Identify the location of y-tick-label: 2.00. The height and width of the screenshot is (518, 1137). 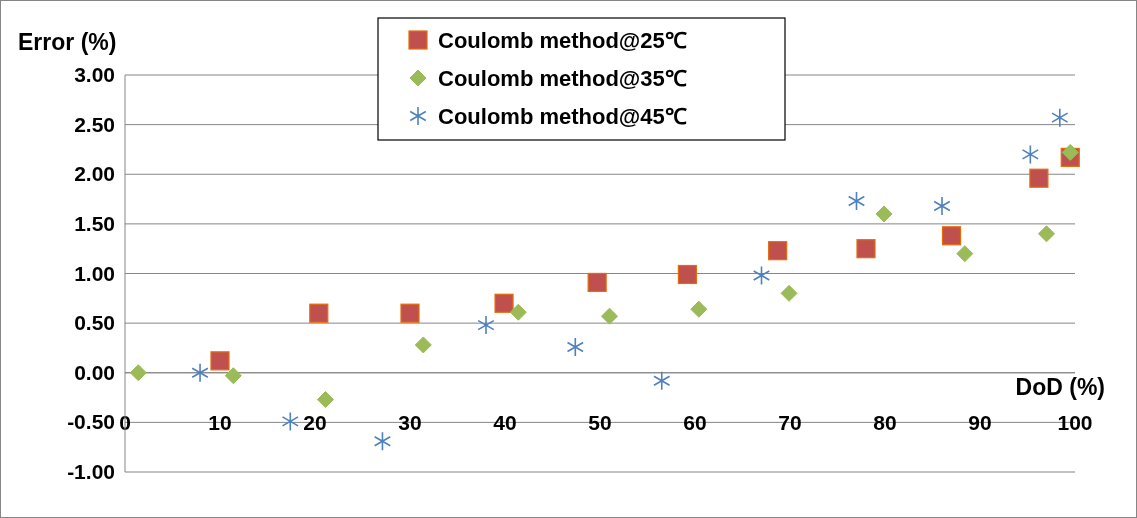
(94, 174).